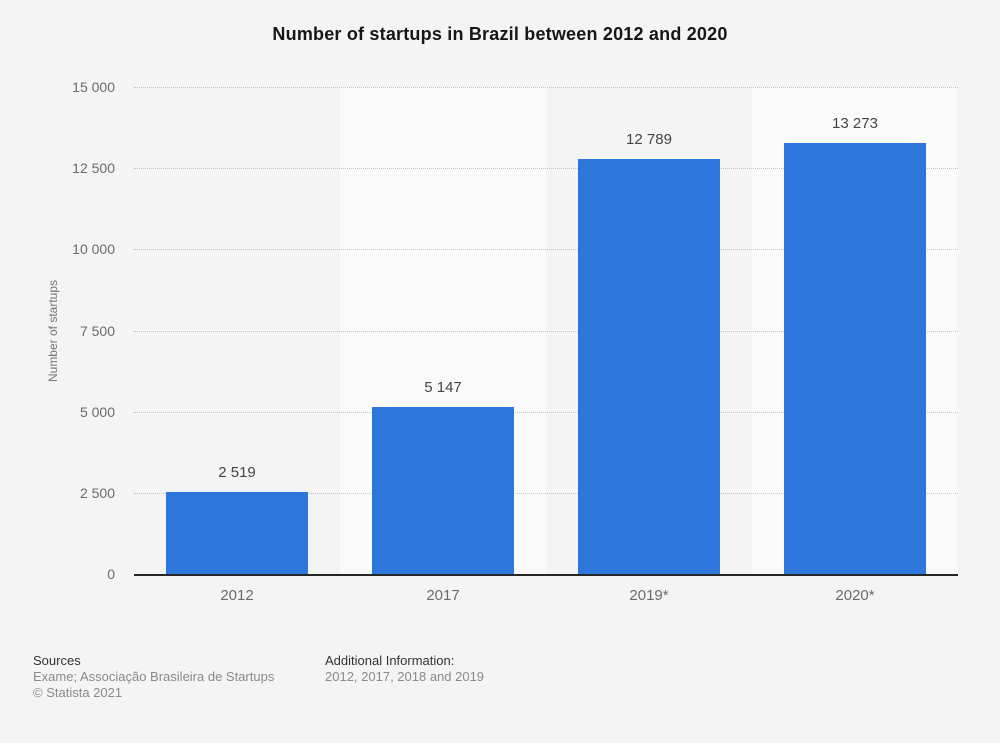  I want to click on value-label-2019*: 12 789, so click(649, 139).